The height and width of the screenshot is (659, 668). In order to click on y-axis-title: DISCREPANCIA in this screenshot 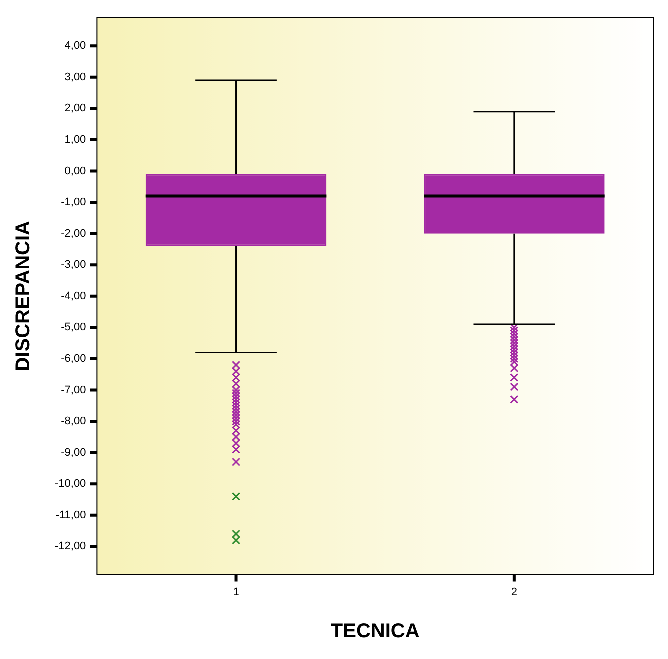, I will do `click(23, 296)`.